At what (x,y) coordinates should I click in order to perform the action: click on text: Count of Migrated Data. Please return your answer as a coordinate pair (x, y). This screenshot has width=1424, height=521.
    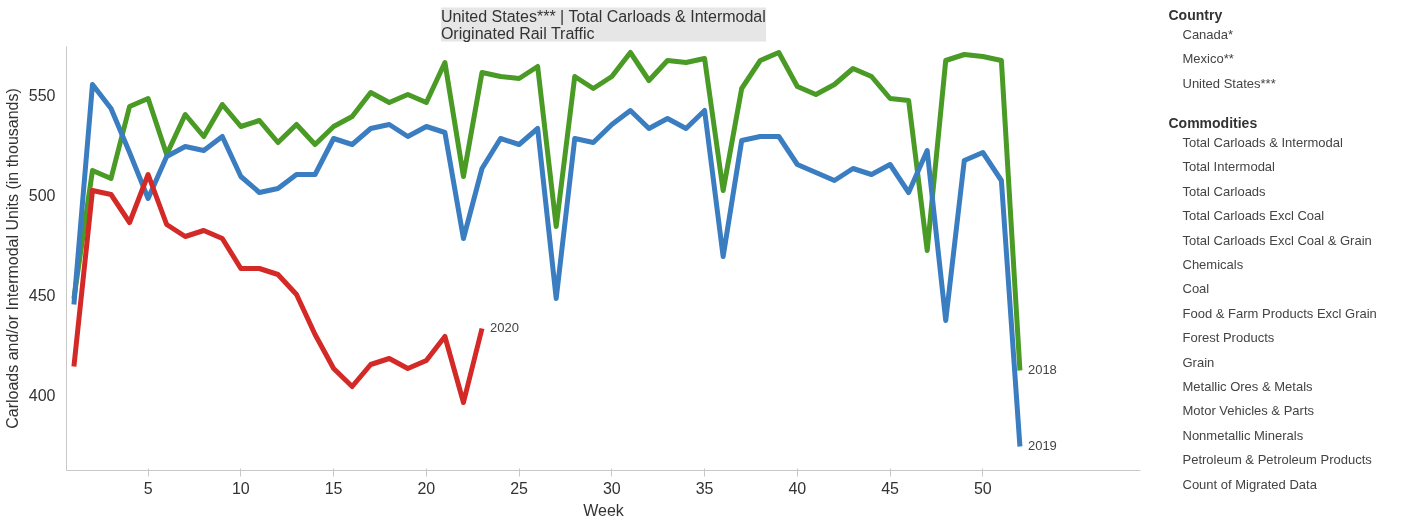
    Looking at the image, I should click on (1250, 484).